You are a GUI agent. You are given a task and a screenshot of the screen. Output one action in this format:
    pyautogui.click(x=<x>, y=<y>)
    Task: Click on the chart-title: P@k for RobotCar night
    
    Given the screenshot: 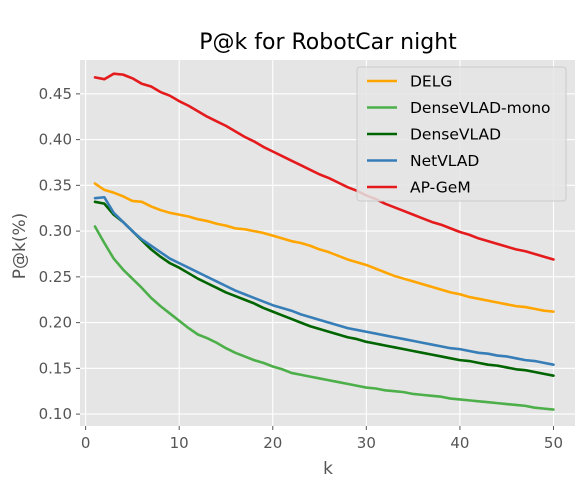 What is the action you would take?
    pyautogui.click(x=328, y=42)
    